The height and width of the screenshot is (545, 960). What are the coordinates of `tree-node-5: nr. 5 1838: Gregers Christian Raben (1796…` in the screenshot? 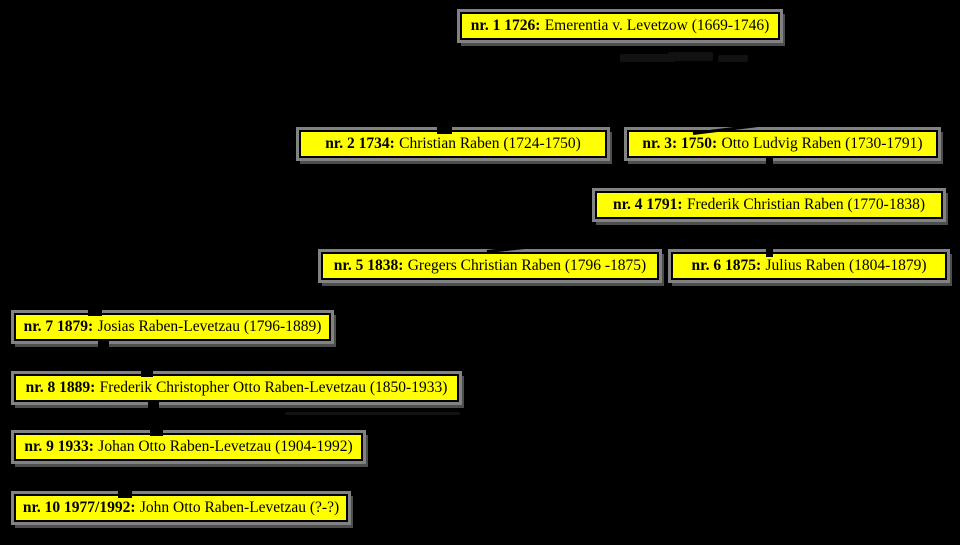 It's located at (490, 266).